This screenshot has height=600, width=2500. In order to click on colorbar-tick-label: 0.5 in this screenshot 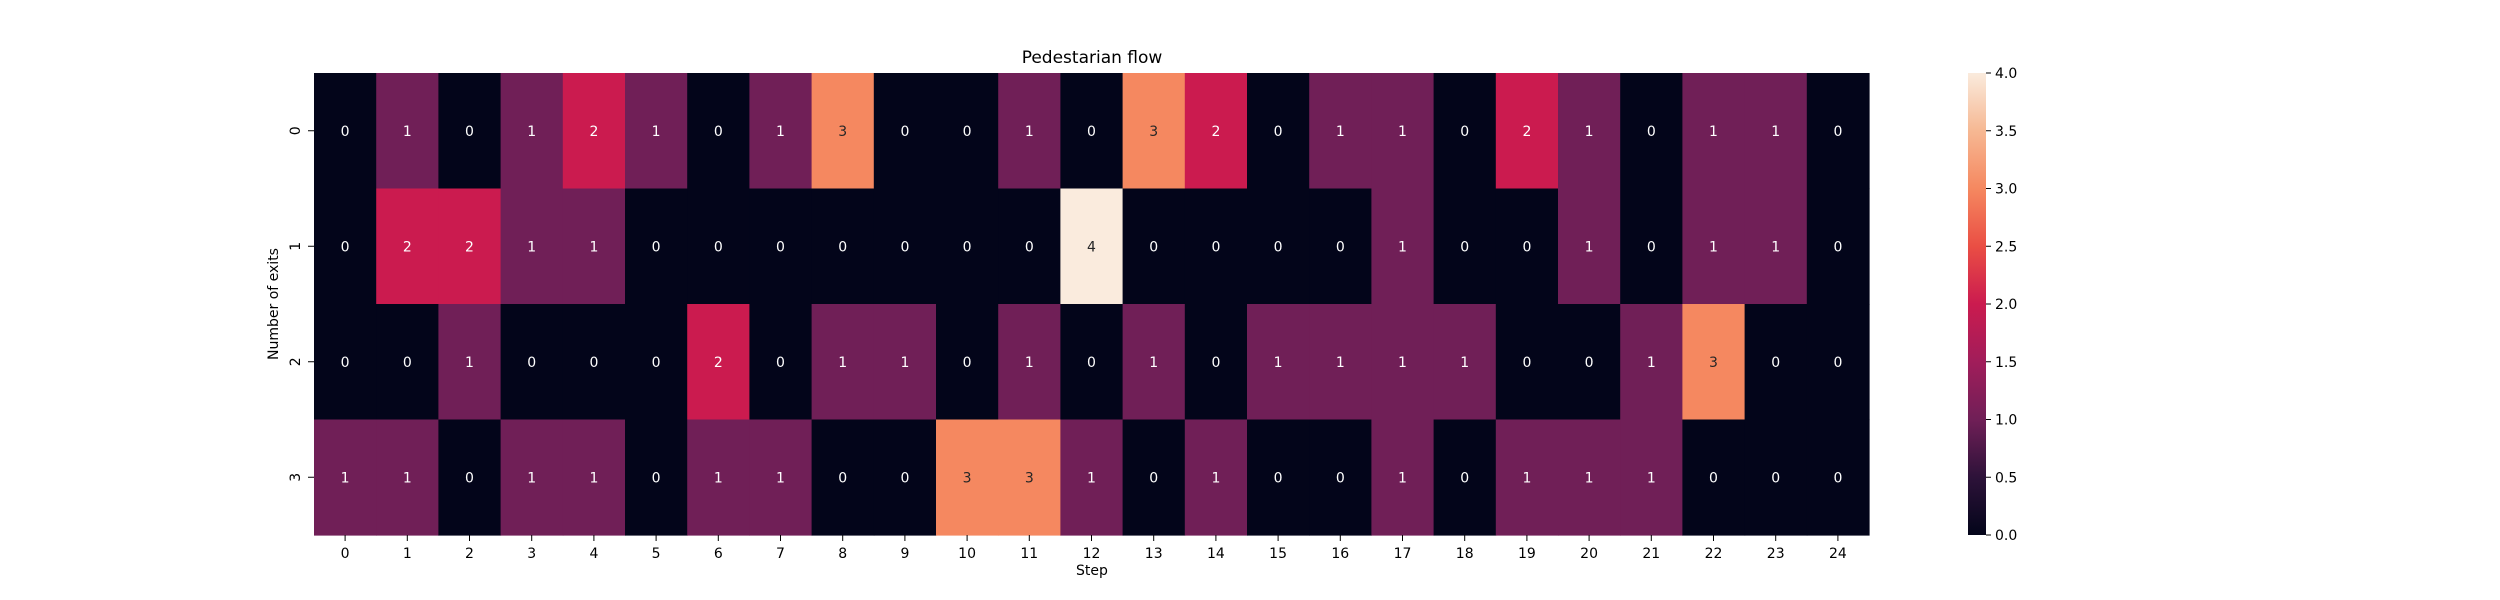, I will do `click(2006, 478)`.